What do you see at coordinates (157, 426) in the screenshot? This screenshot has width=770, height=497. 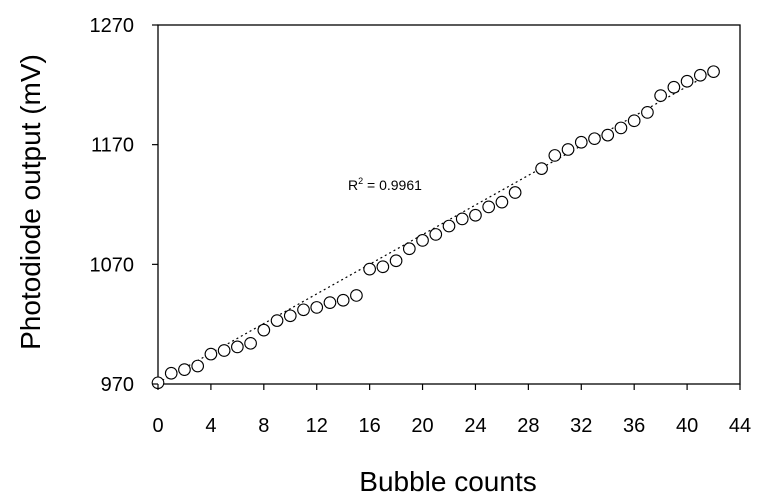 I see `x-tick-label: 0` at bounding box center [157, 426].